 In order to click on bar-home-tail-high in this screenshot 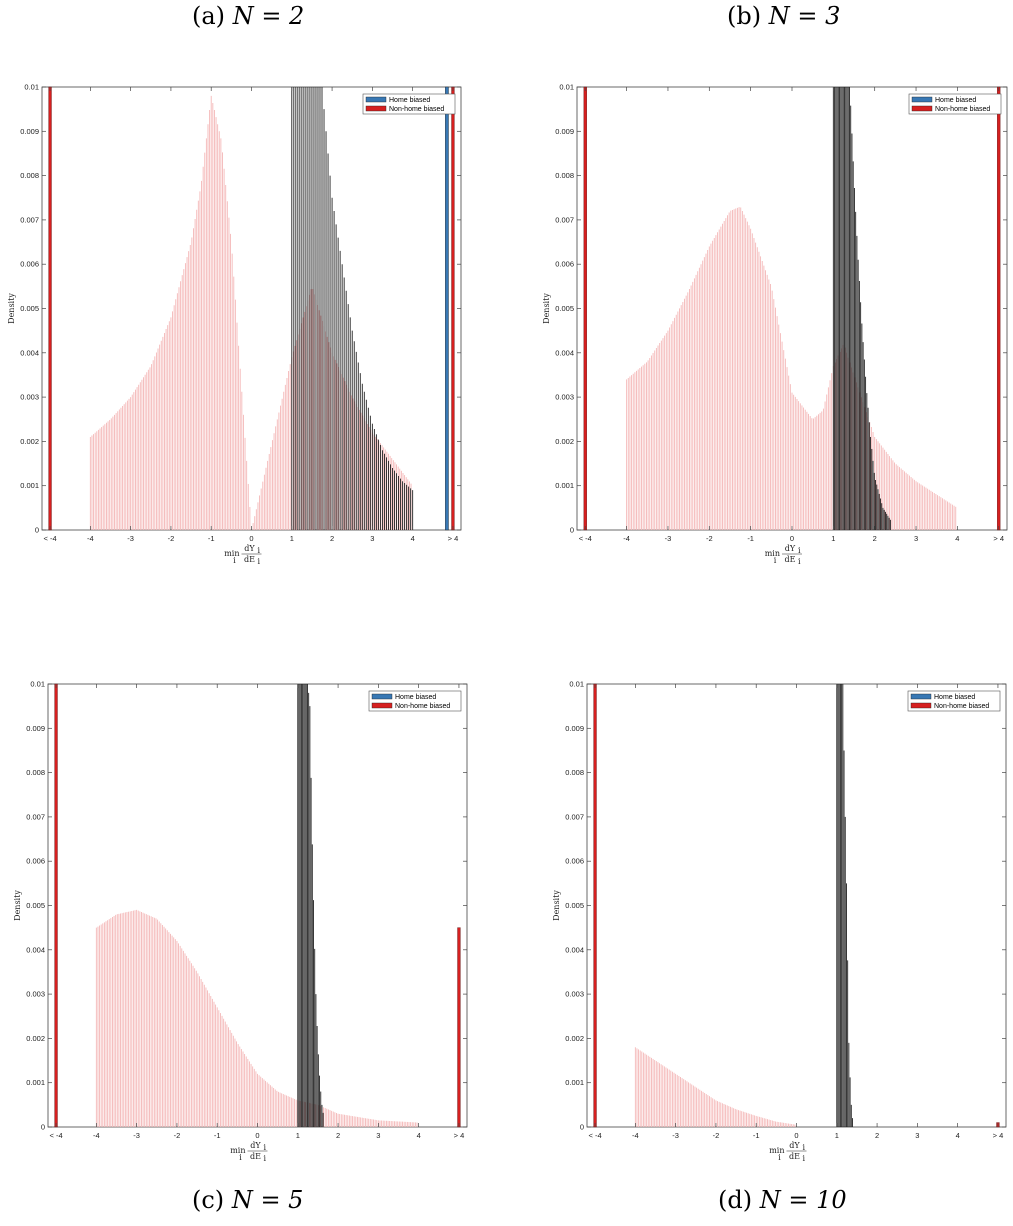, I will do `click(447, 308)`.